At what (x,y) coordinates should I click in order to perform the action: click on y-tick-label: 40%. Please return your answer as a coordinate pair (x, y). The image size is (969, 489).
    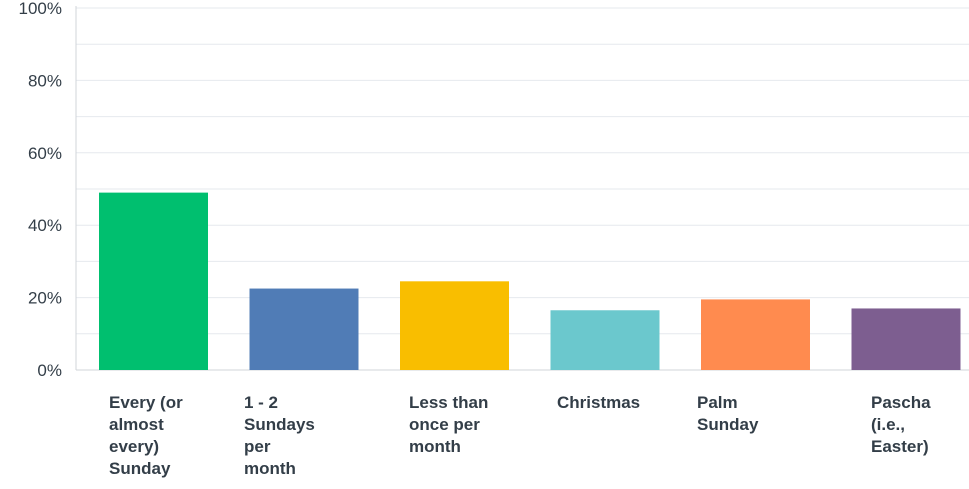
    Looking at the image, I should click on (45, 225).